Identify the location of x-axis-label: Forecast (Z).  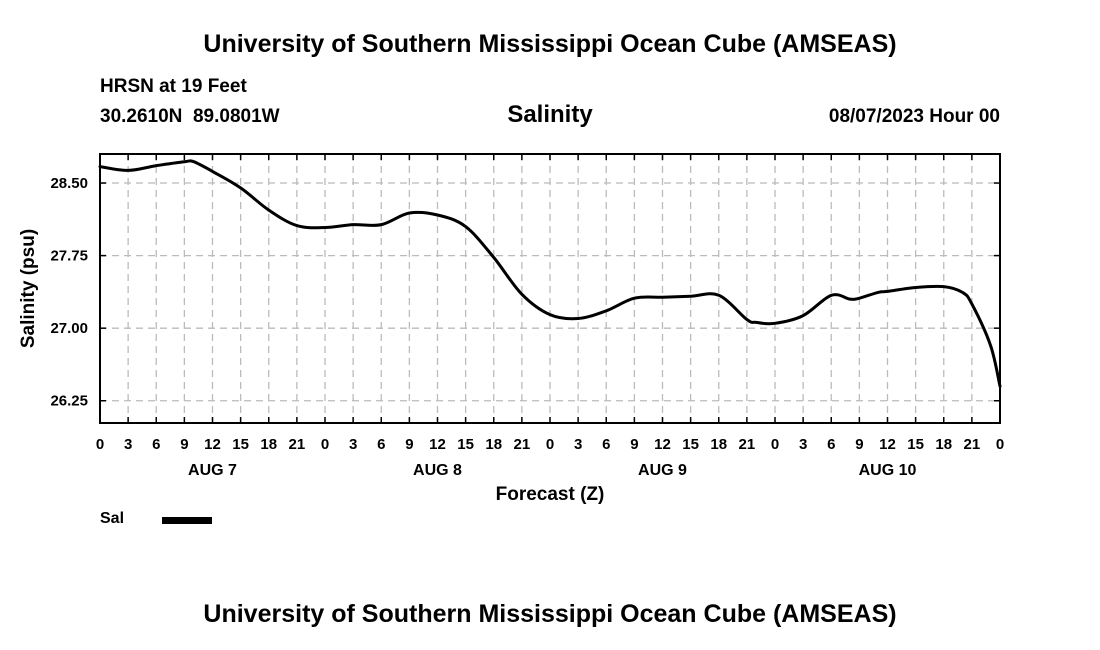
(550, 494).